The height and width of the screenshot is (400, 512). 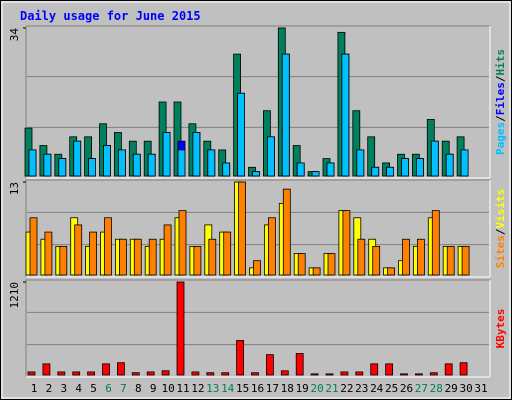 What do you see at coordinates (242, 388) in the screenshot?
I see `x-tick-label: 15` at bounding box center [242, 388].